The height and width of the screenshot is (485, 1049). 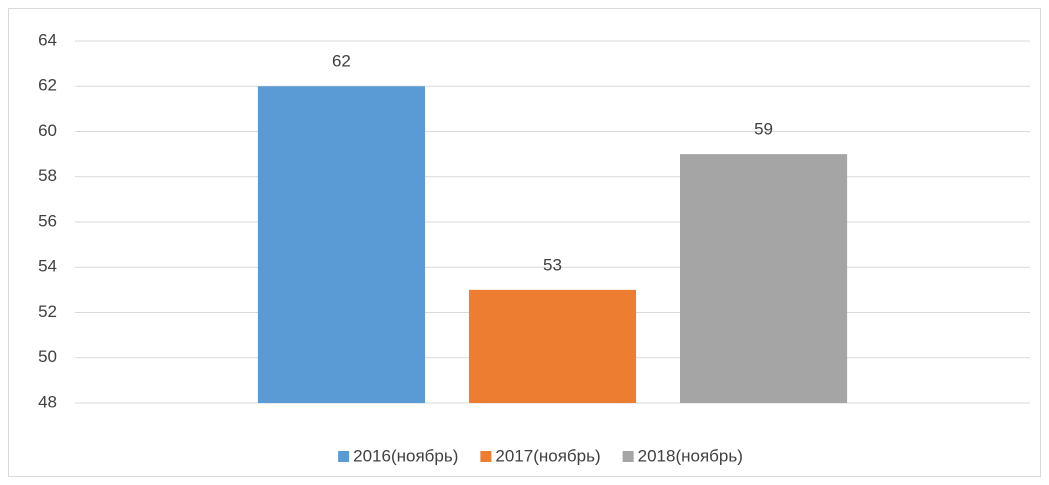 What do you see at coordinates (47, 39) in the screenshot?
I see `y-tick-label: 64` at bounding box center [47, 39].